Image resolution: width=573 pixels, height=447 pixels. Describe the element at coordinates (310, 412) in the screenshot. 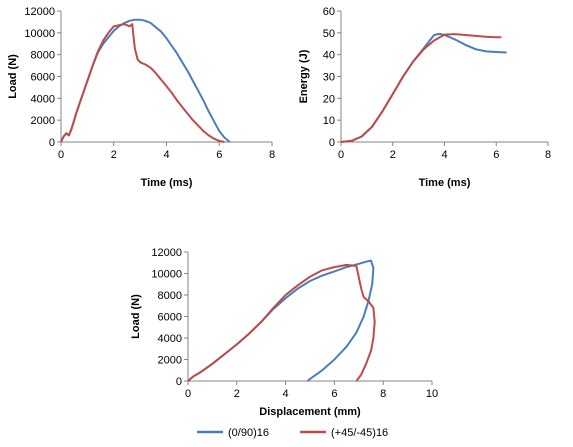

I see `x-axis-title: Displacement (mm)` at that location.